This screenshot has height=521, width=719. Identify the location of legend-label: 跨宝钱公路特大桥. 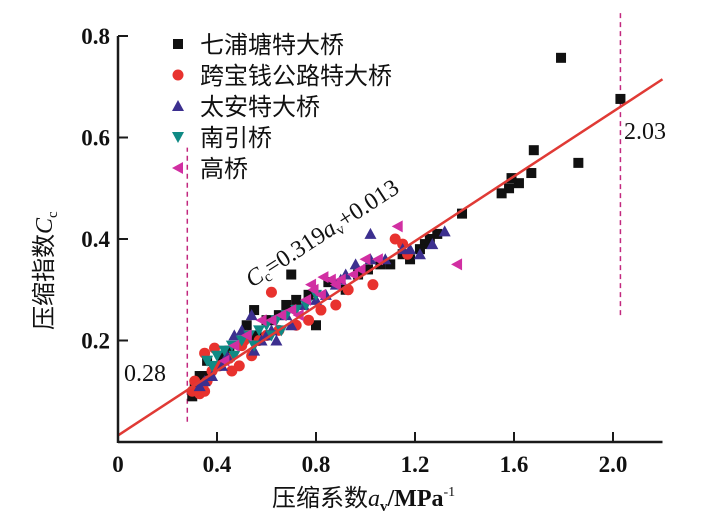
(296, 76).